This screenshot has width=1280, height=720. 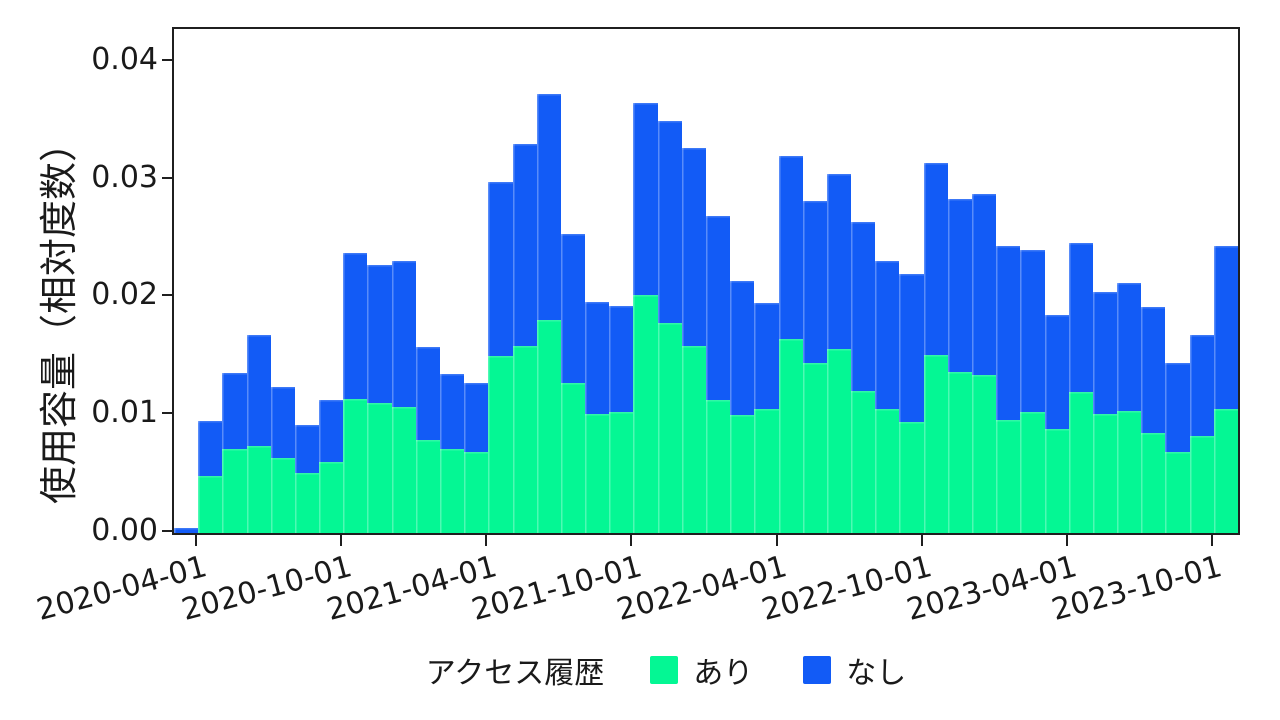 What do you see at coordinates (124, 413) in the screenshot?
I see `y-tick-label: 0.01` at bounding box center [124, 413].